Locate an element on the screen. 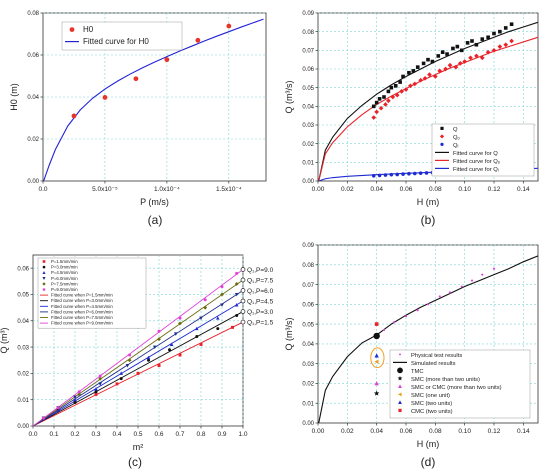 The image size is (550, 472). x-tick-label: 1.0 is located at coordinates (242, 434).